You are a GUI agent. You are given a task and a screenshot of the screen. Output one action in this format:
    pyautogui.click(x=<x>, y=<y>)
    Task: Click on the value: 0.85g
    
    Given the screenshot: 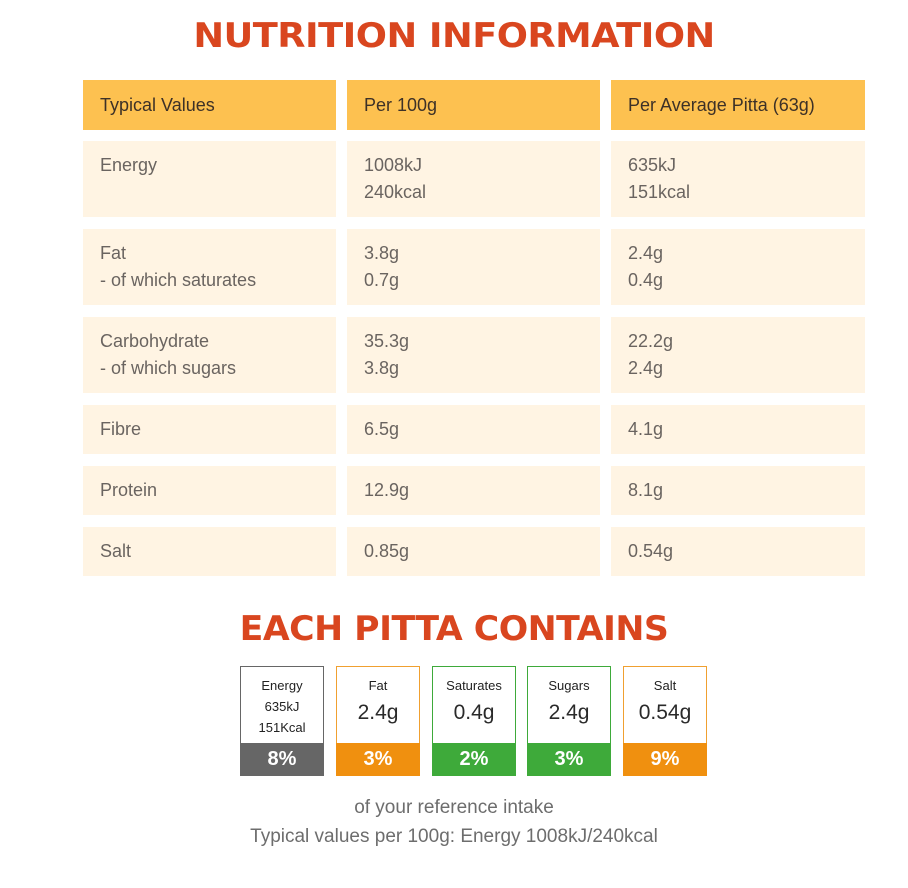 What is the action you would take?
    pyautogui.click(x=387, y=551)
    